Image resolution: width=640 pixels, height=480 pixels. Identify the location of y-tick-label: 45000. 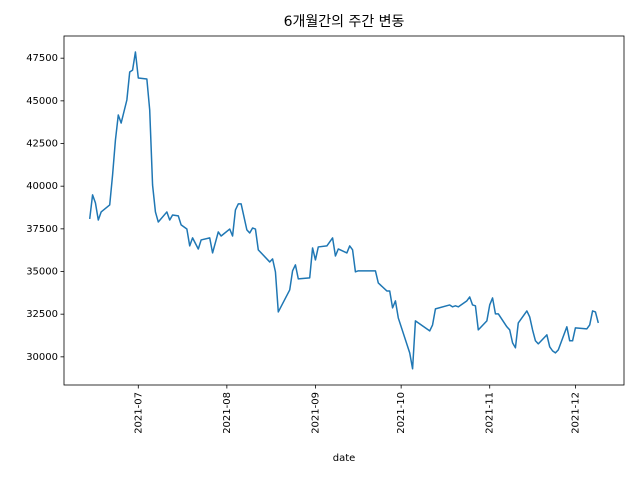
(42, 101).